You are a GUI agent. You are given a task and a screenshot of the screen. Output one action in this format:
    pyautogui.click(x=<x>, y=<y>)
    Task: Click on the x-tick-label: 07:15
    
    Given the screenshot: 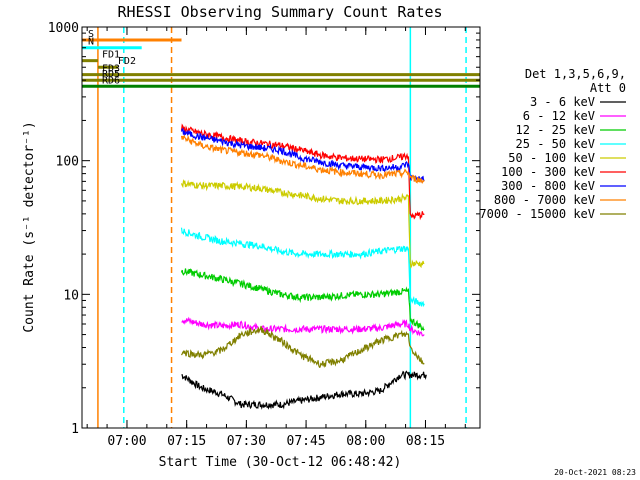 What is the action you would take?
    pyautogui.click(x=186, y=441)
    